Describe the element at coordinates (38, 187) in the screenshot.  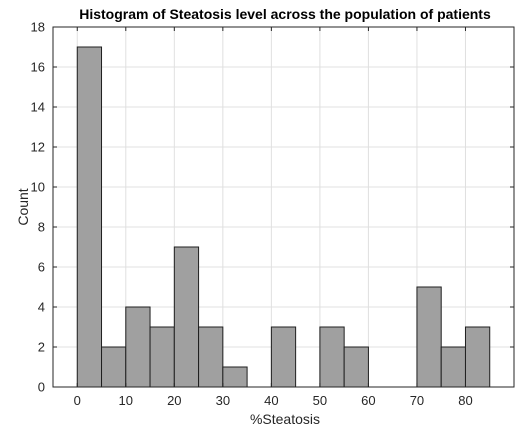
I see `y-tick-label: 10` at that location.